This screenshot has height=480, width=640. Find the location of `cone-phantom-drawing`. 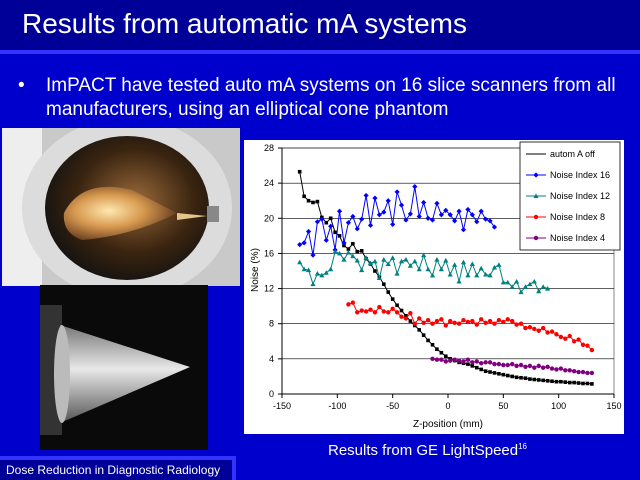

cone-phantom-drawing is located at coordinates (124, 367).